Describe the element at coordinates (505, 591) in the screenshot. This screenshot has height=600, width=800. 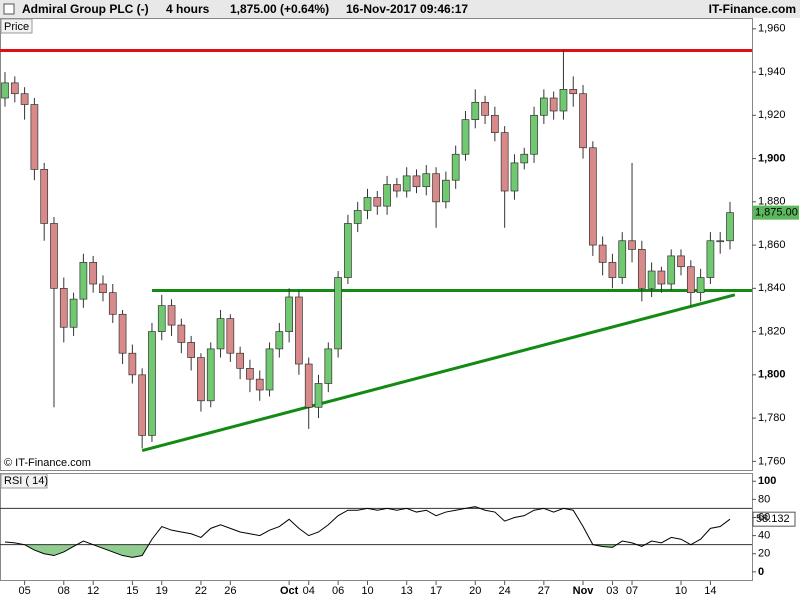
I see `x-tick-label: 24` at that location.